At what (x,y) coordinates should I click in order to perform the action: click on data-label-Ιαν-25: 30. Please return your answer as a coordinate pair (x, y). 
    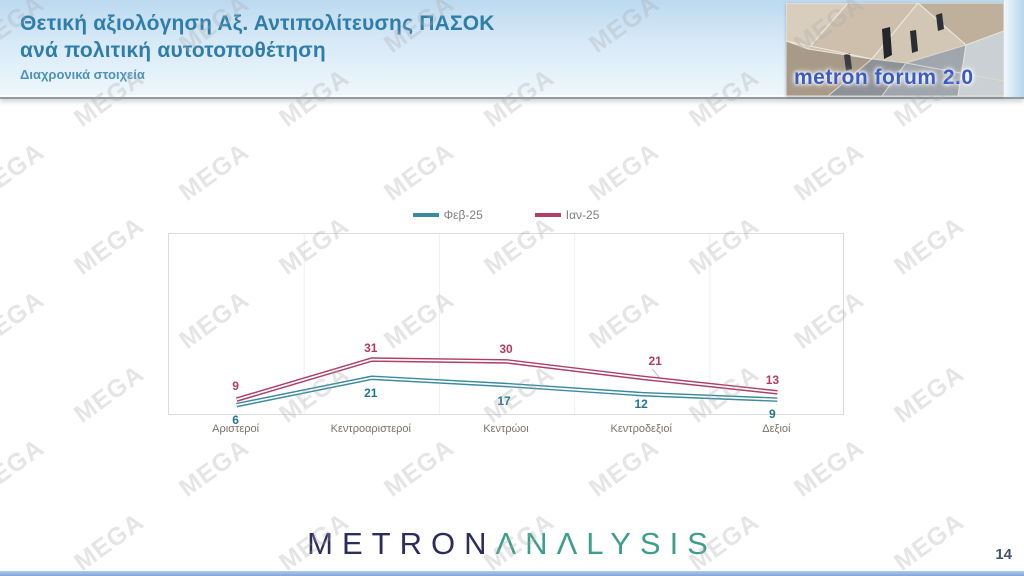
    Looking at the image, I should click on (506, 349).